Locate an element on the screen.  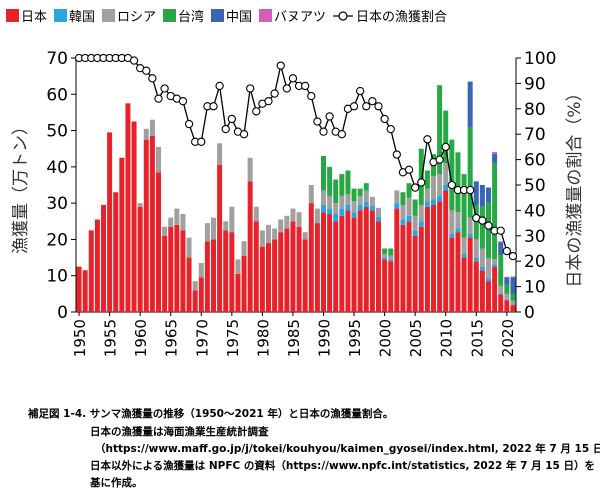
share-point-1961 is located at coordinates (146, 70).